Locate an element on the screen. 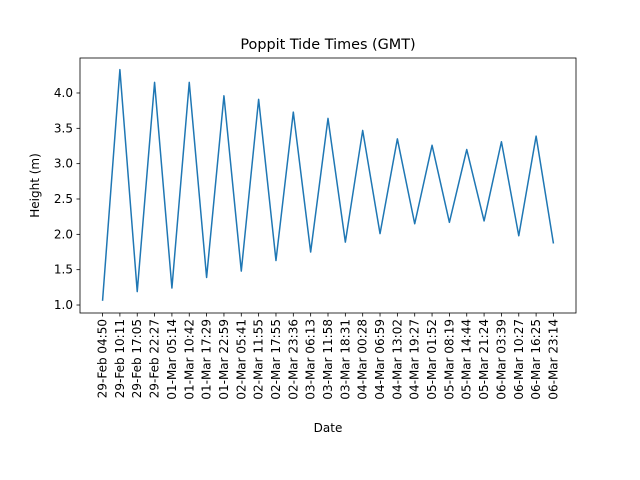  x-tick-label: 29-Feb 10:11 is located at coordinates (120, 358).